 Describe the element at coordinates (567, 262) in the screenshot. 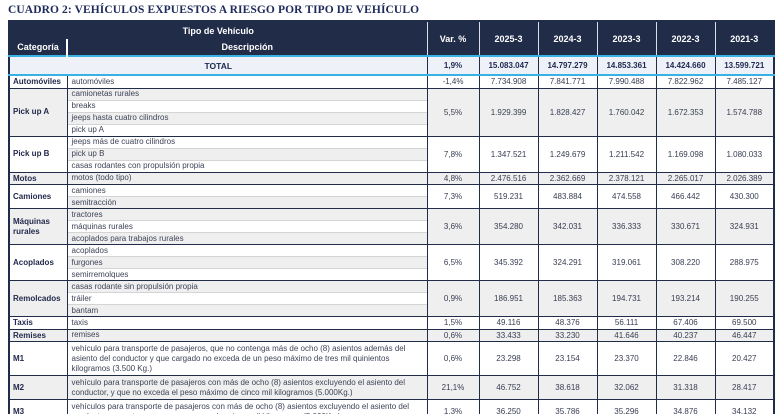

I see `year-value: 324.291` at that location.